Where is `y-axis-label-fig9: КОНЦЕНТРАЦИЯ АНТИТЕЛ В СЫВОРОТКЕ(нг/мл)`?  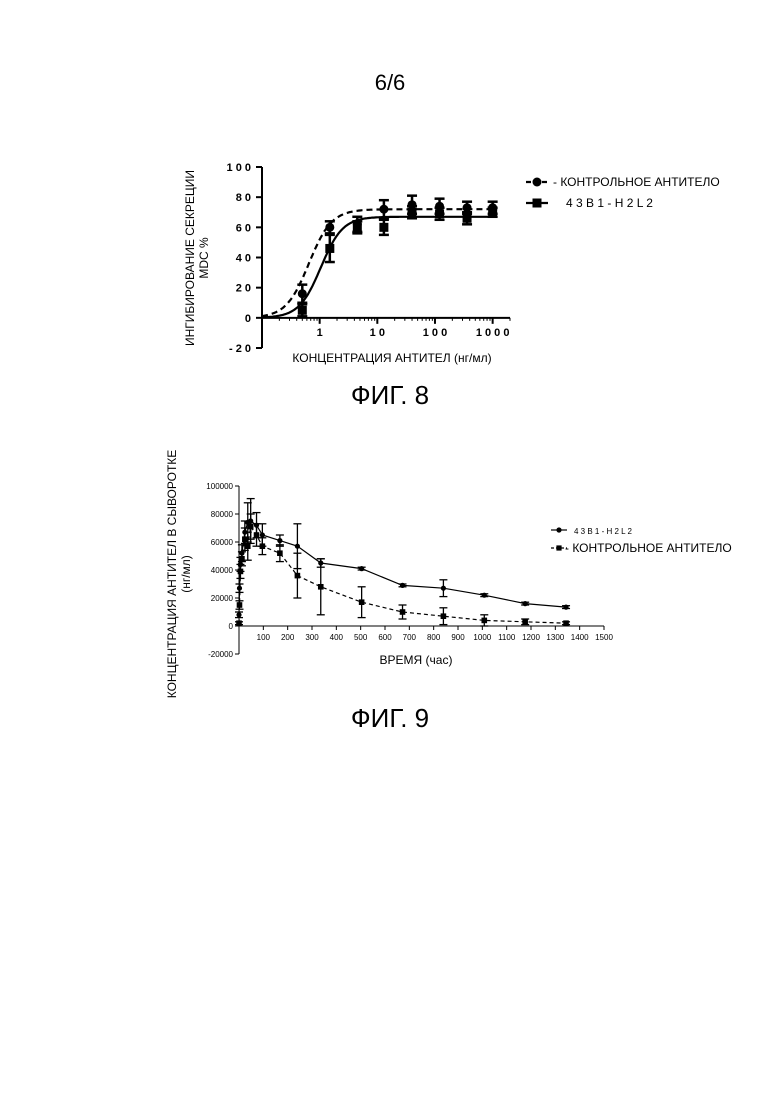
y-axis-label-fig9: КОНЦЕНТРАЦИЯ АНТИТЕЛ В СЫВОРОТКЕ(нг/мл) is located at coordinates (179, 574).